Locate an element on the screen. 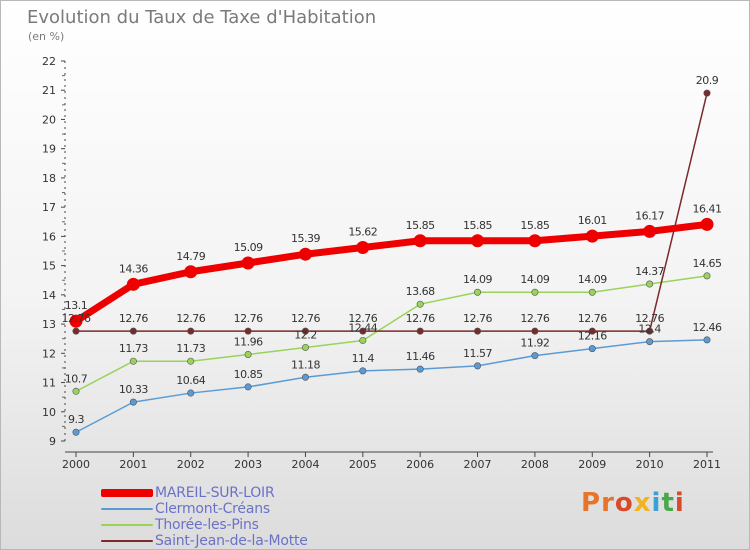 This screenshot has height=550, width=750. y-tick-label: 10 is located at coordinates (49, 412).